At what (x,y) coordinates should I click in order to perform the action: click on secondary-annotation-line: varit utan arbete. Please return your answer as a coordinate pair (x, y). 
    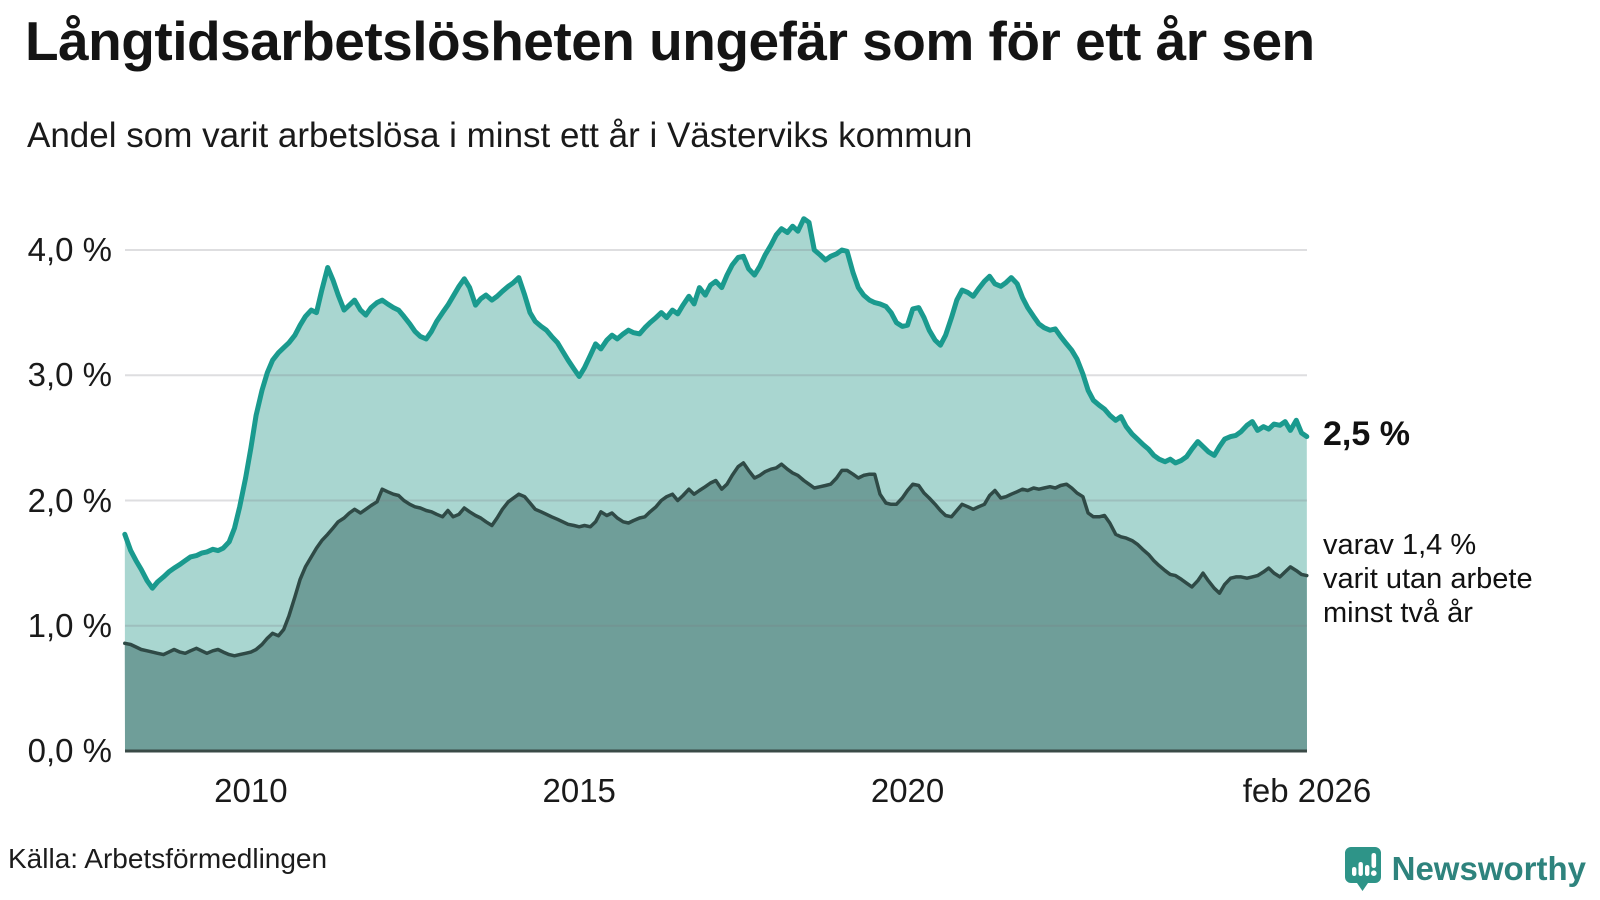
    Looking at the image, I should click on (1428, 578).